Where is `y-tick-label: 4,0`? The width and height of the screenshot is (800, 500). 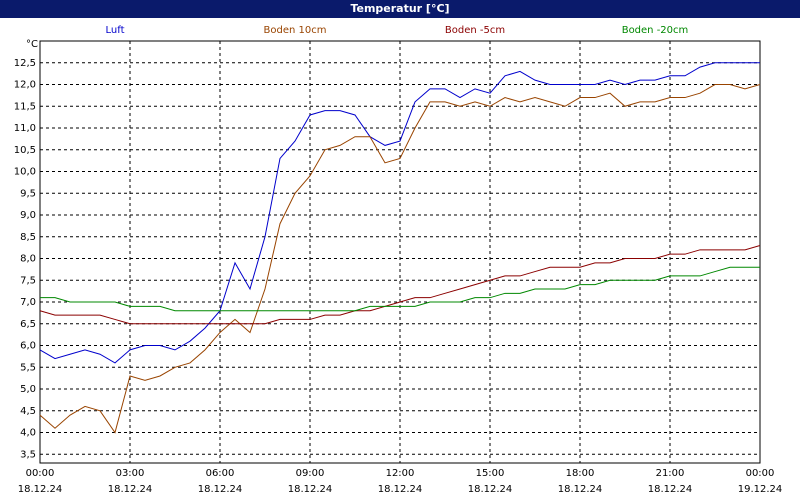
y-tick-label: 4,0 is located at coordinates (28, 433).